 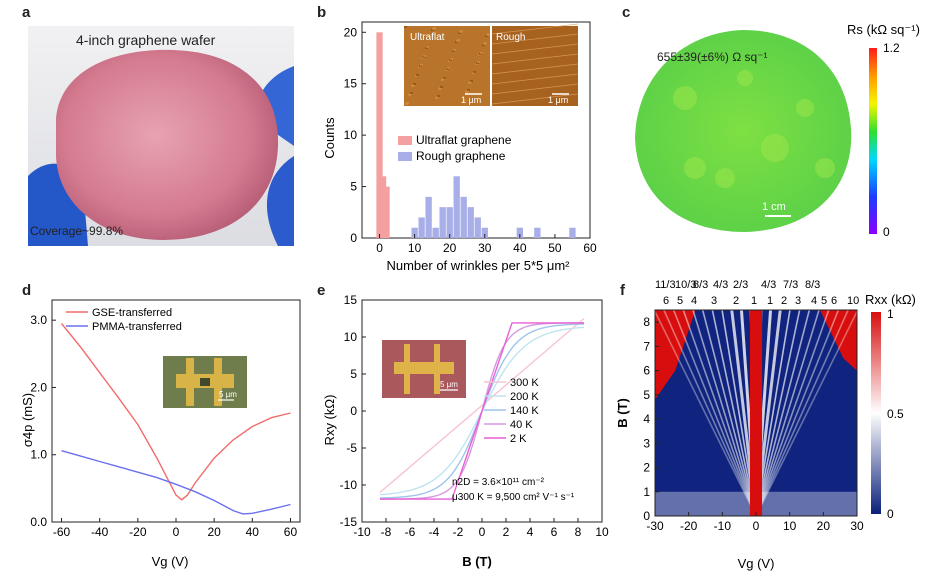 I want to click on afm-inset-ultraflat, so click(x=447, y=66).